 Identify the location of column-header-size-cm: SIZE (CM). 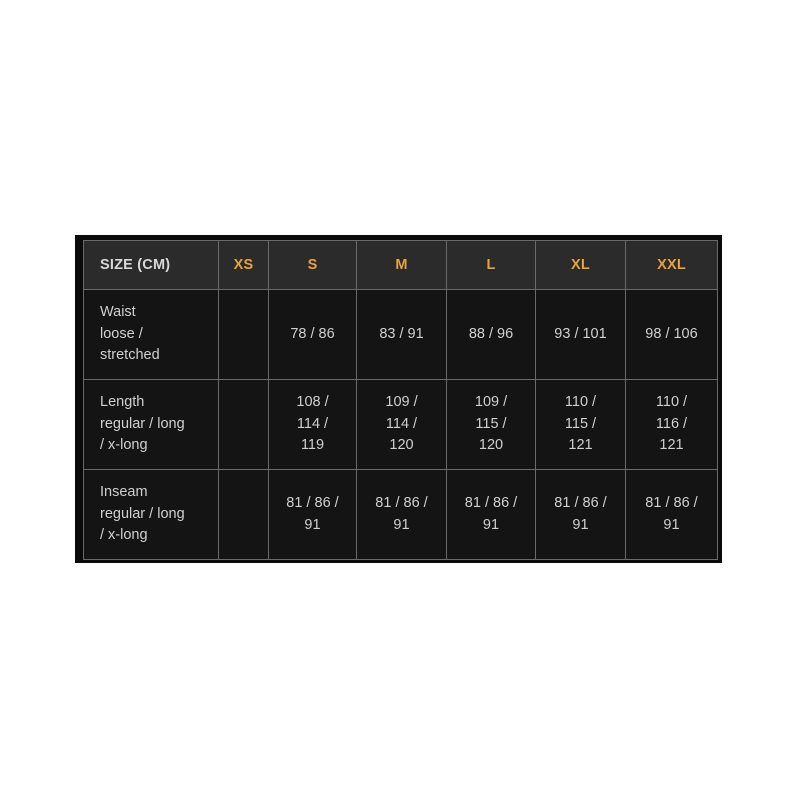
(151, 265).